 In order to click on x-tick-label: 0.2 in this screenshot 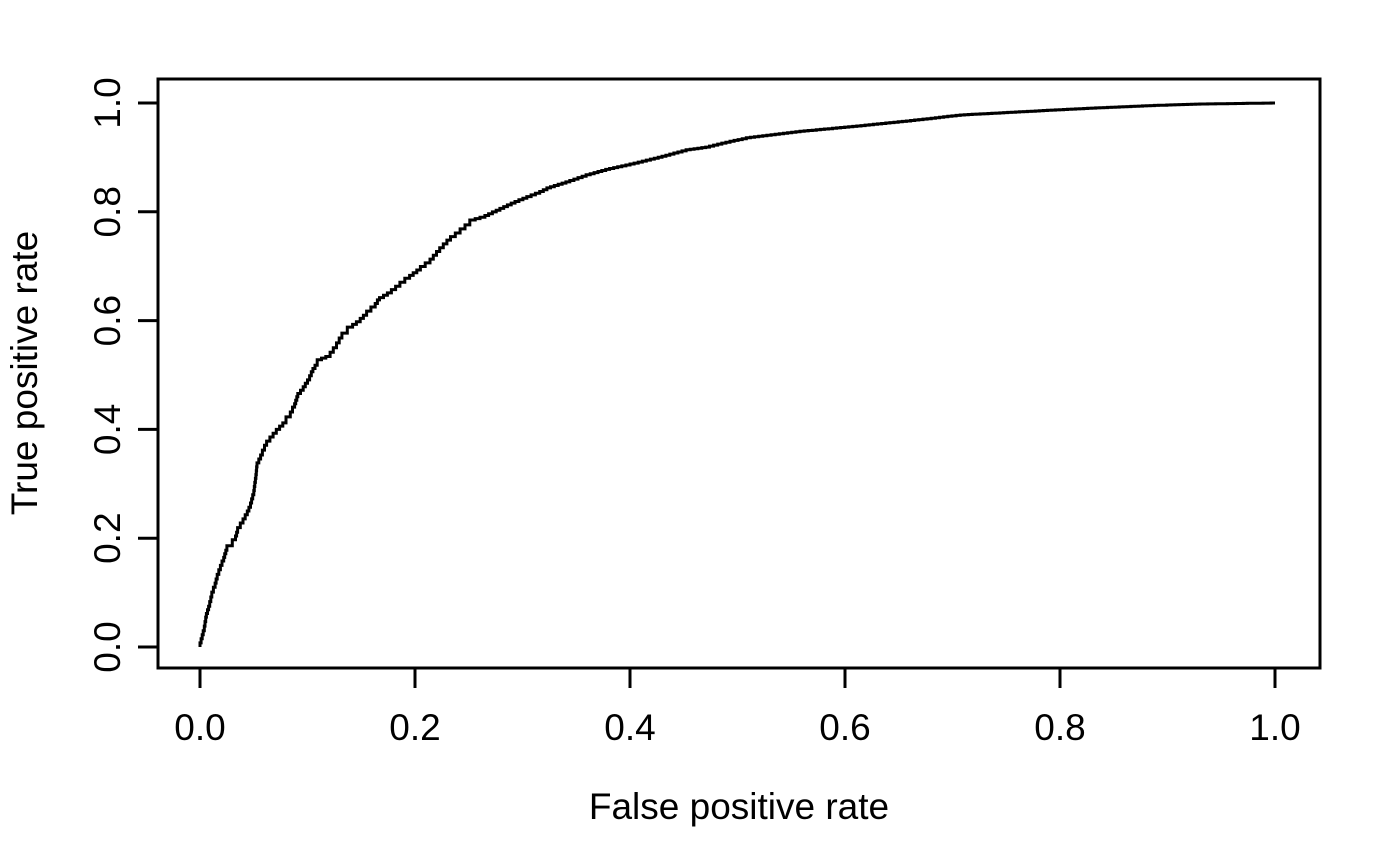, I will do `click(414, 727)`.